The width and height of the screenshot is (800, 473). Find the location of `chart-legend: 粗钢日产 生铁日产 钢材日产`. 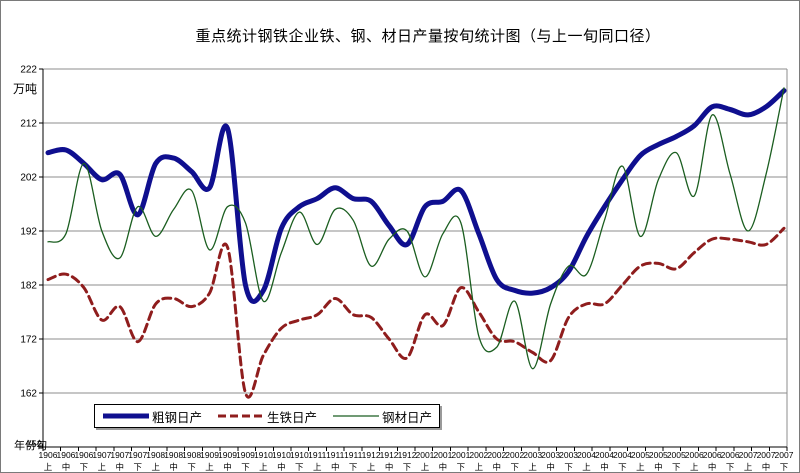

chart-legend: 粗钢日产 生铁日产 钢材日产 is located at coordinates (267, 416).